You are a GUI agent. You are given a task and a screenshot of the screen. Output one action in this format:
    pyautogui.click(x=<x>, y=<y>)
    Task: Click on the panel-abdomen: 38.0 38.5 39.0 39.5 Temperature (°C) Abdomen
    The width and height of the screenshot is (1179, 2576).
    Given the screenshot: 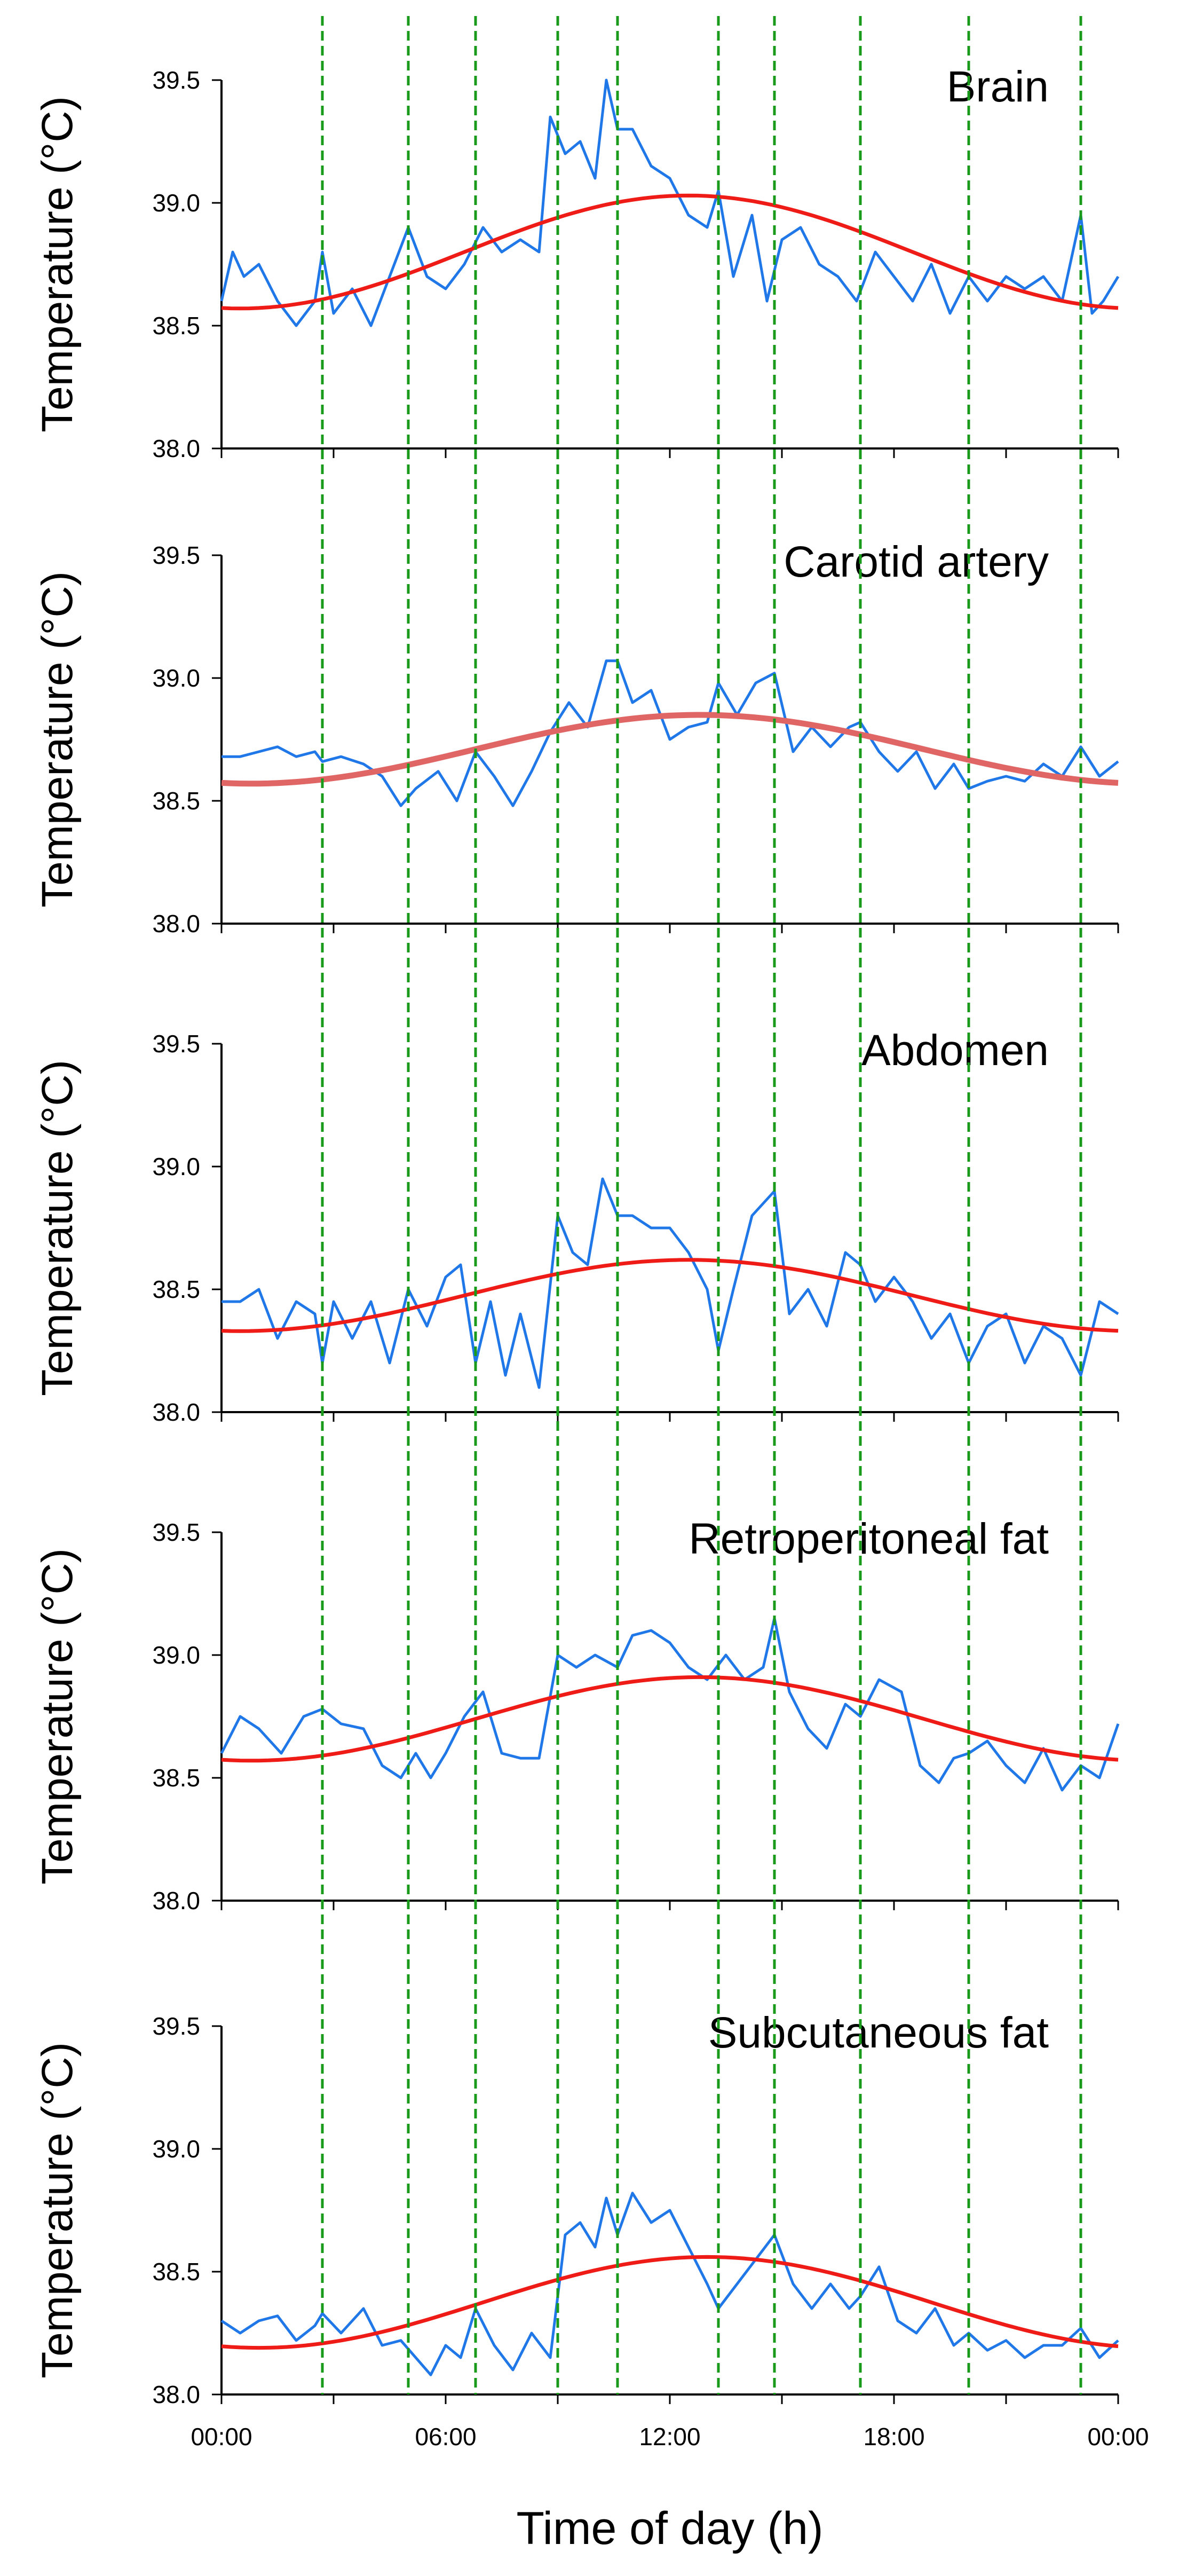 What is the action you would take?
    pyautogui.click(x=576, y=1226)
    